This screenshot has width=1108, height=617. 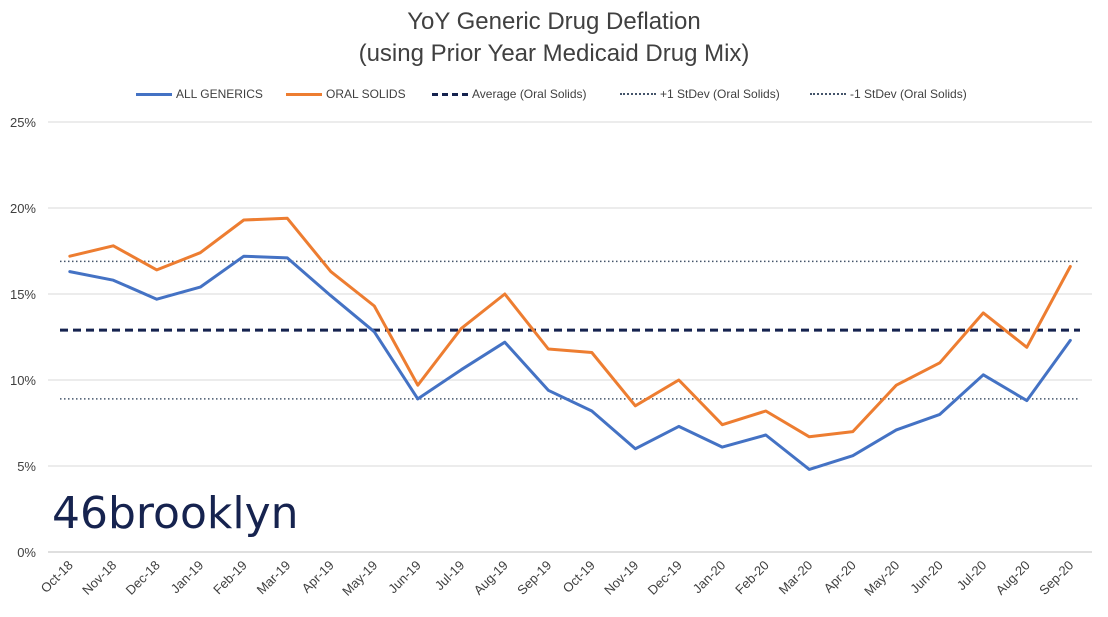 What do you see at coordinates (450, 94) in the screenshot?
I see `legend-swatch-average` at bounding box center [450, 94].